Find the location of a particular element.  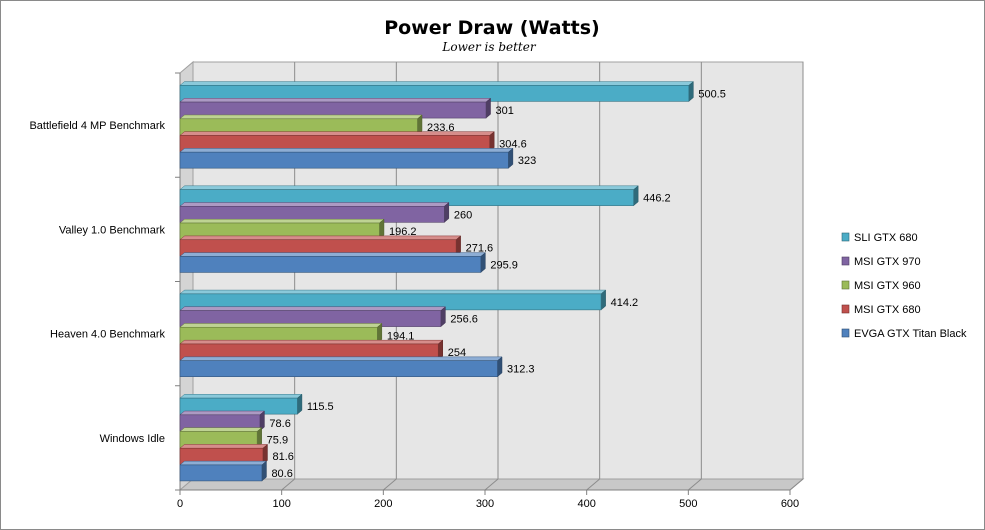

data-label: 414.2 is located at coordinates (625, 303).